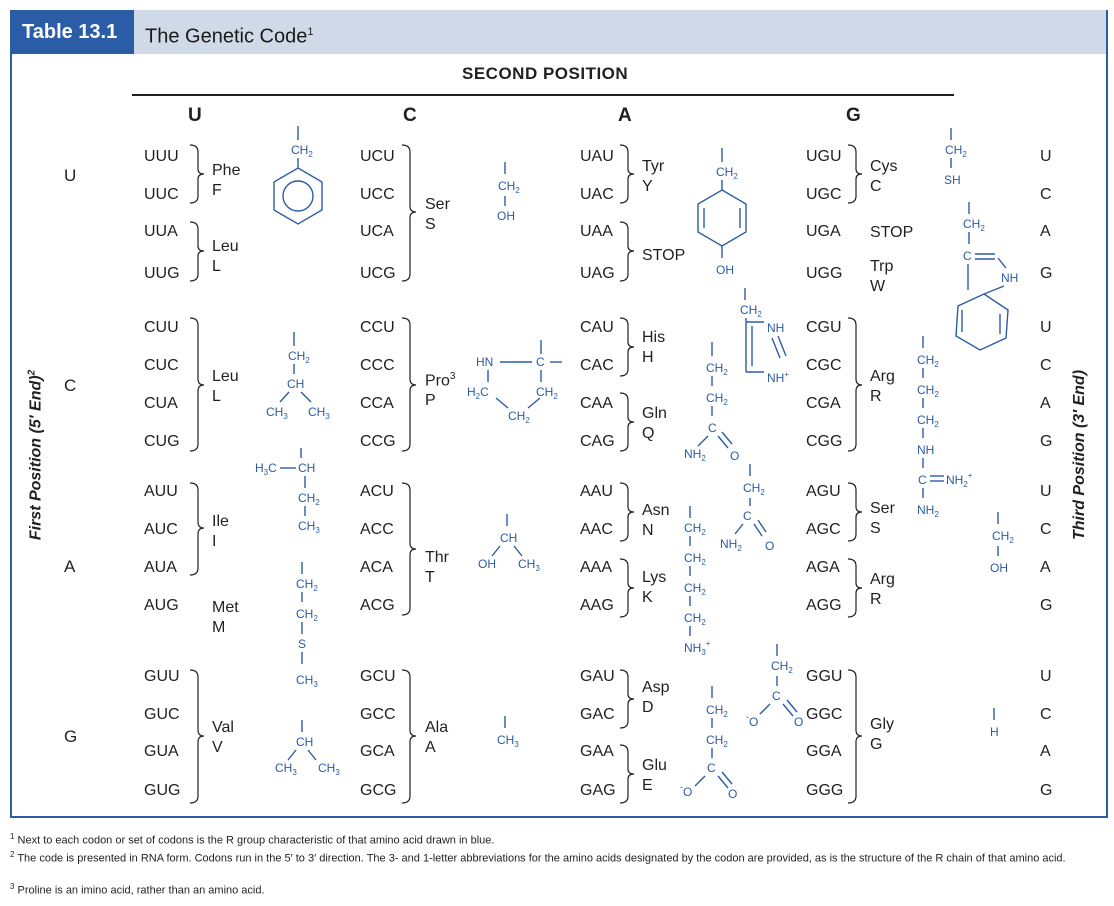 The height and width of the screenshot is (906, 1114). I want to click on aa-letter: E, so click(647, 785).